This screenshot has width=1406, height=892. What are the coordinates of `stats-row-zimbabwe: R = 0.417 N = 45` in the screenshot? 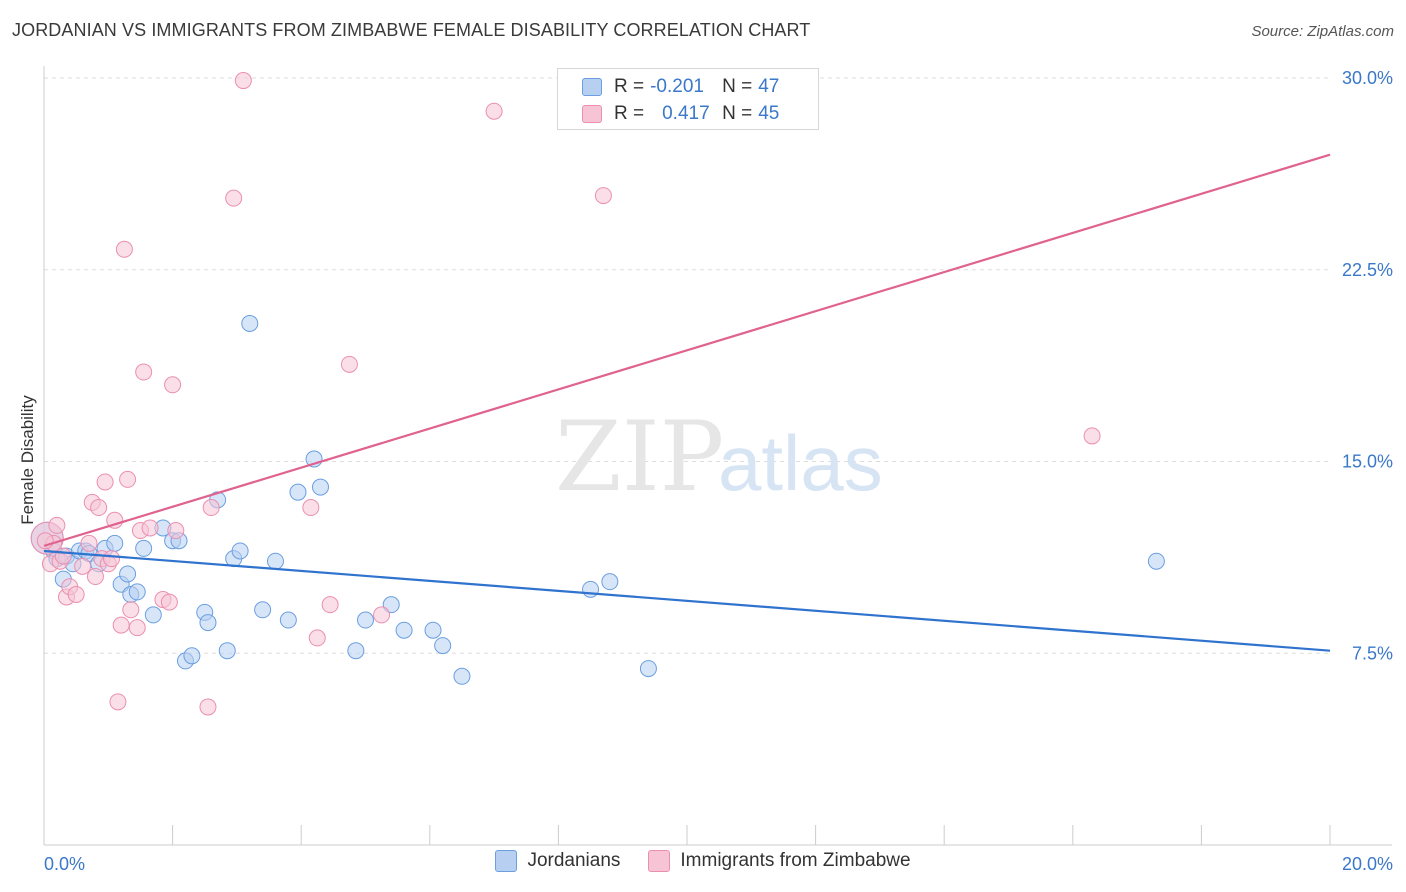 It's located at (680, 114).